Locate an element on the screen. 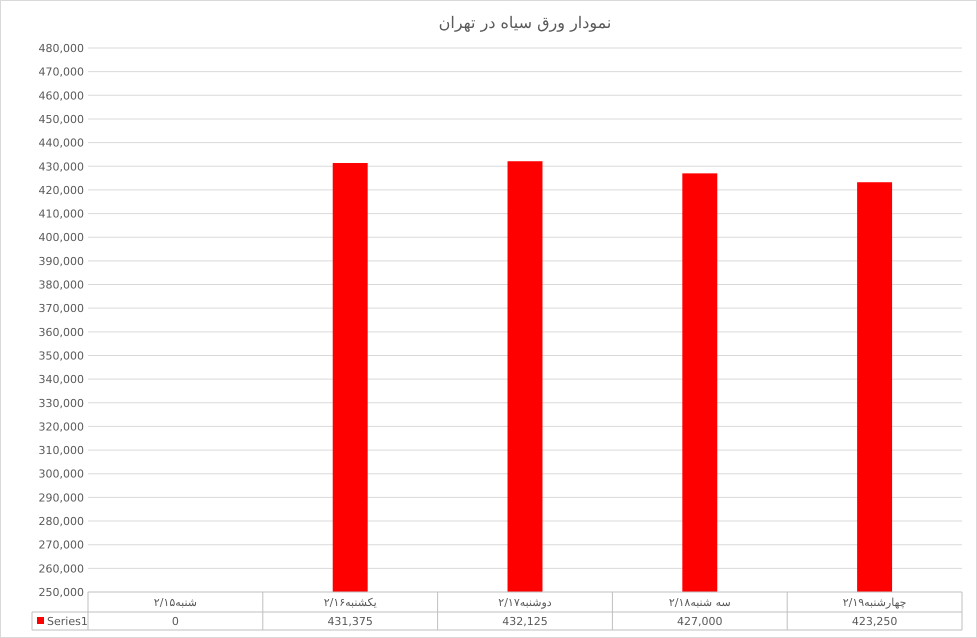 The width and height of the screenshot is (977, 638). y-tick-label: 400,000 is located at coordinates (61, 237).